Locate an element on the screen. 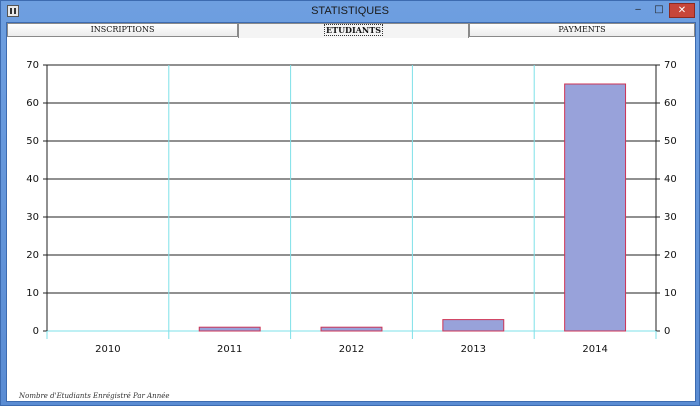 The height and width of the screenshot is (406, 700). tab-bar: INSCRIPTIONS ETUDIANTS PAYMENTS is located at coordinates (352, 30).